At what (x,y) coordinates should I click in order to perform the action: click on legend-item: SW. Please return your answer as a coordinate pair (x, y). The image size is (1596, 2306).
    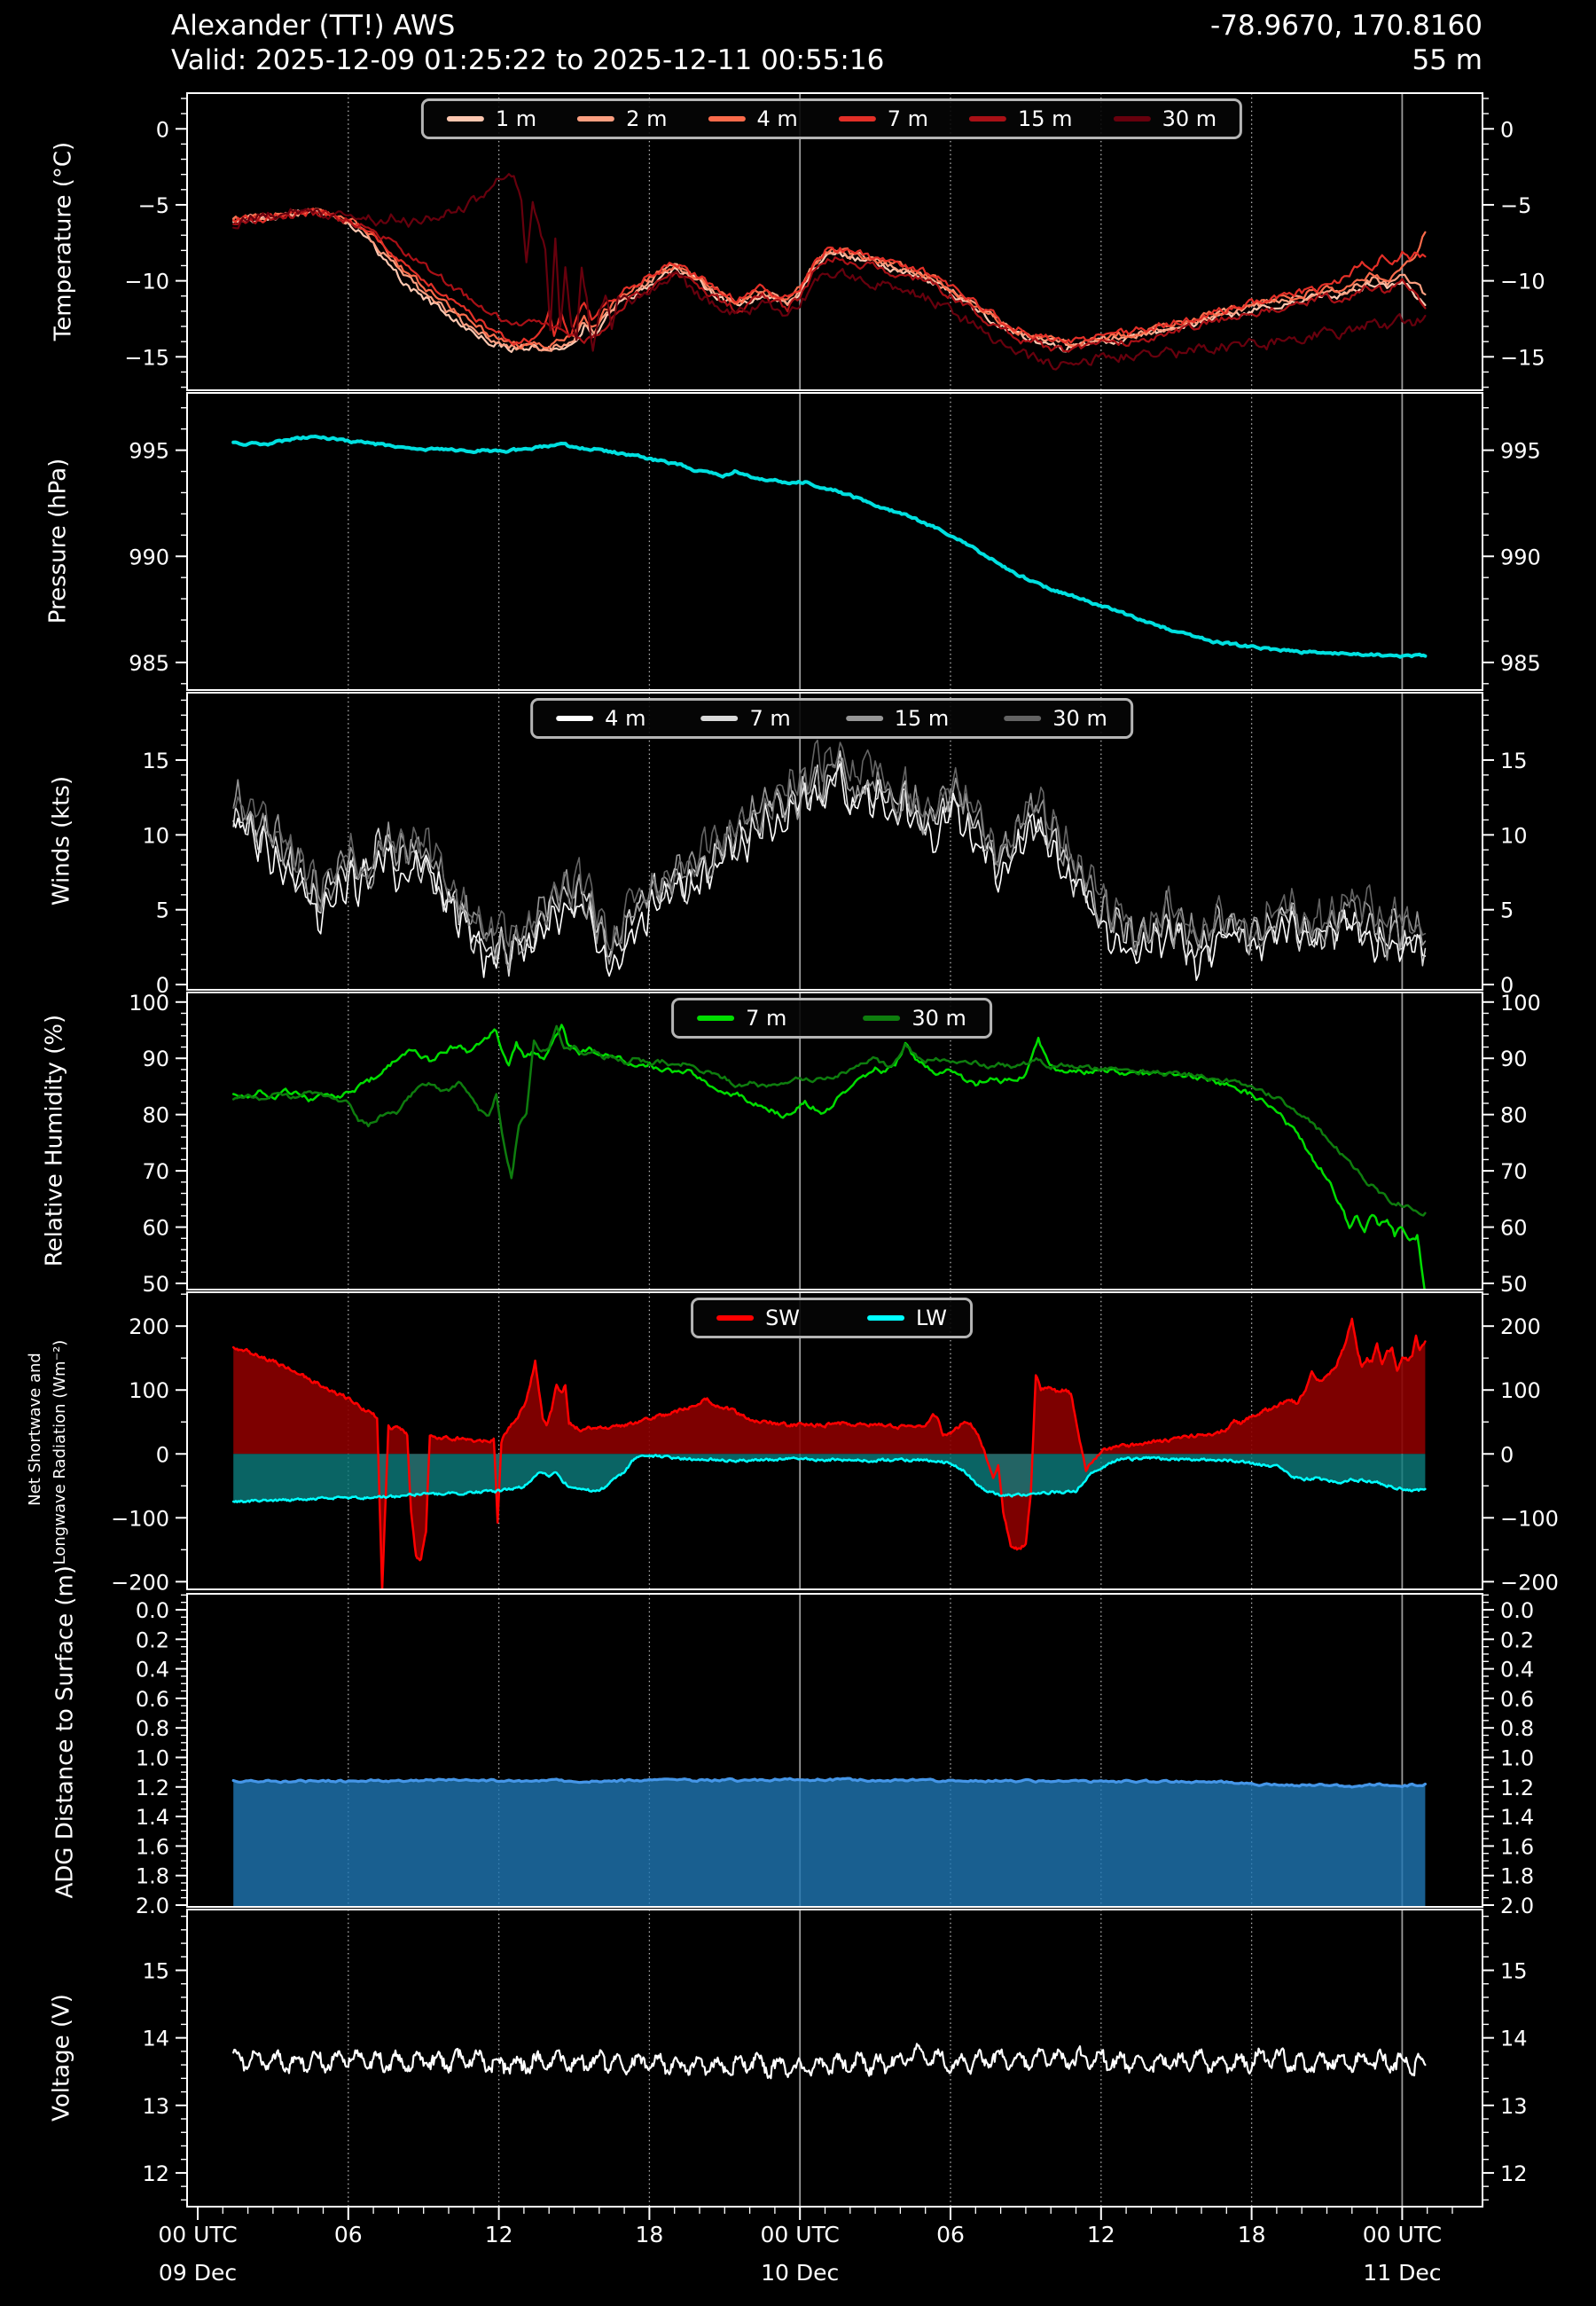
    Looking at the image, I should click on (758, 1318).